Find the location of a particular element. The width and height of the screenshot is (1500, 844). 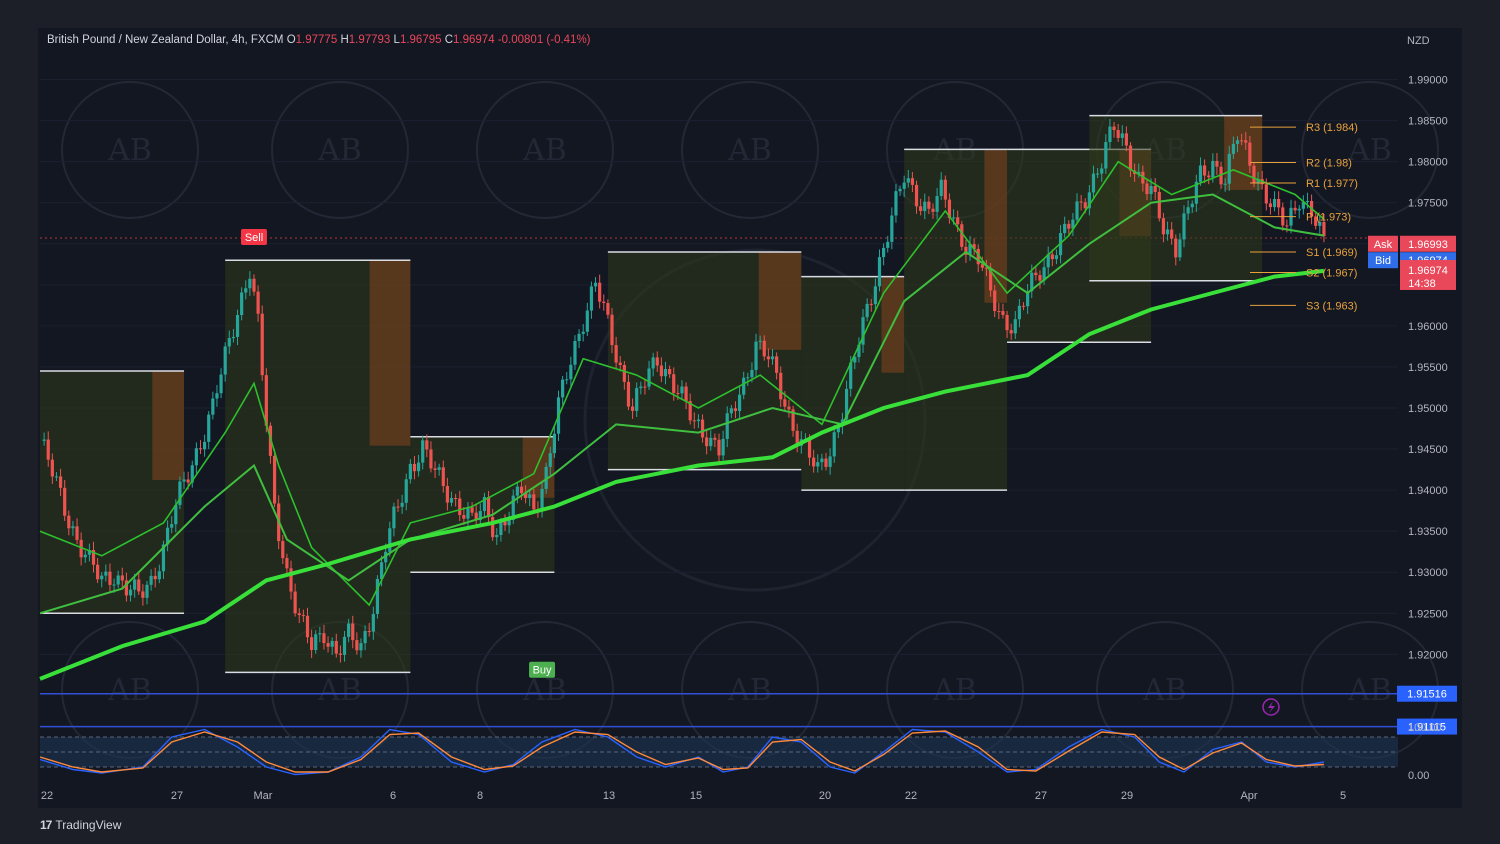

price-tag-value: 1.96993 is located at coordinates (1428, 245).